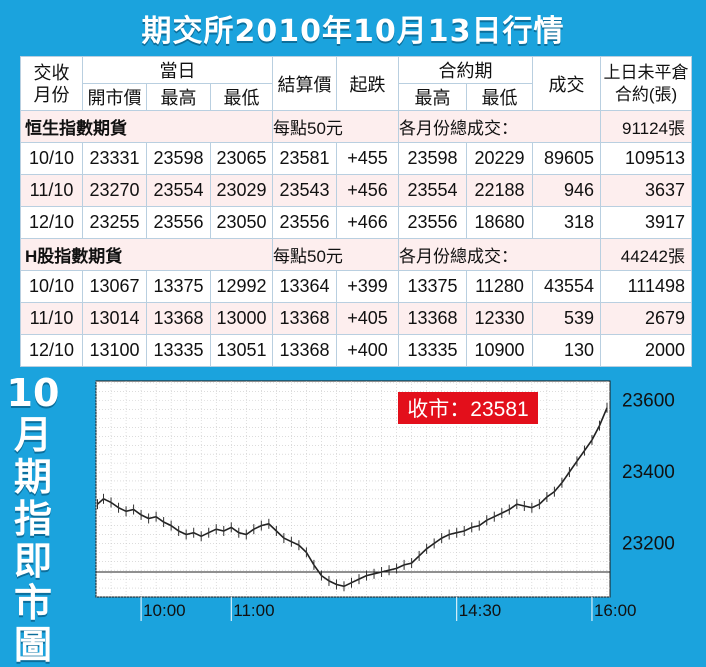  Describe the element at coordinates (305, 286) in the screenshot. I see `cell-settle: 13364` at that location.